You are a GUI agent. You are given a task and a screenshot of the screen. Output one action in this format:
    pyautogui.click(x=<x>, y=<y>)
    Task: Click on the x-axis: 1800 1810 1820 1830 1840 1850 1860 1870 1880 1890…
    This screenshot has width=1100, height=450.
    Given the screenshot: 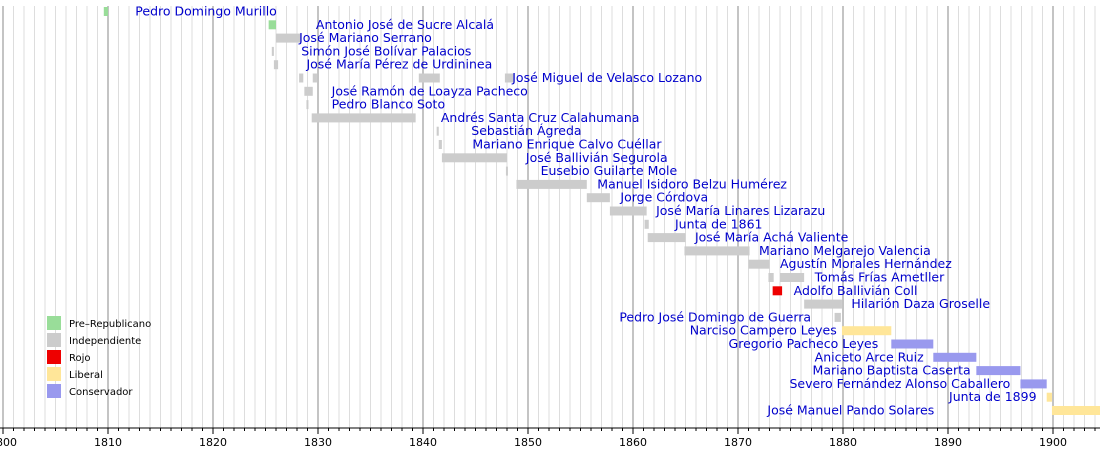 What is the action you would take?
    pyautogui.click(x=550, y=438)
    